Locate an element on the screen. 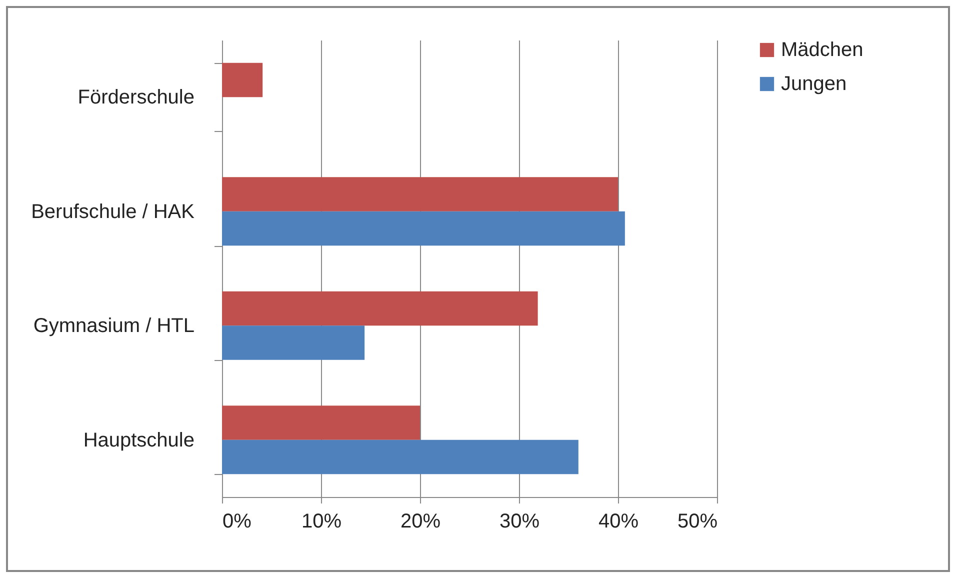  y-tick-label: Förderschule is located at coordinates (136, 97).